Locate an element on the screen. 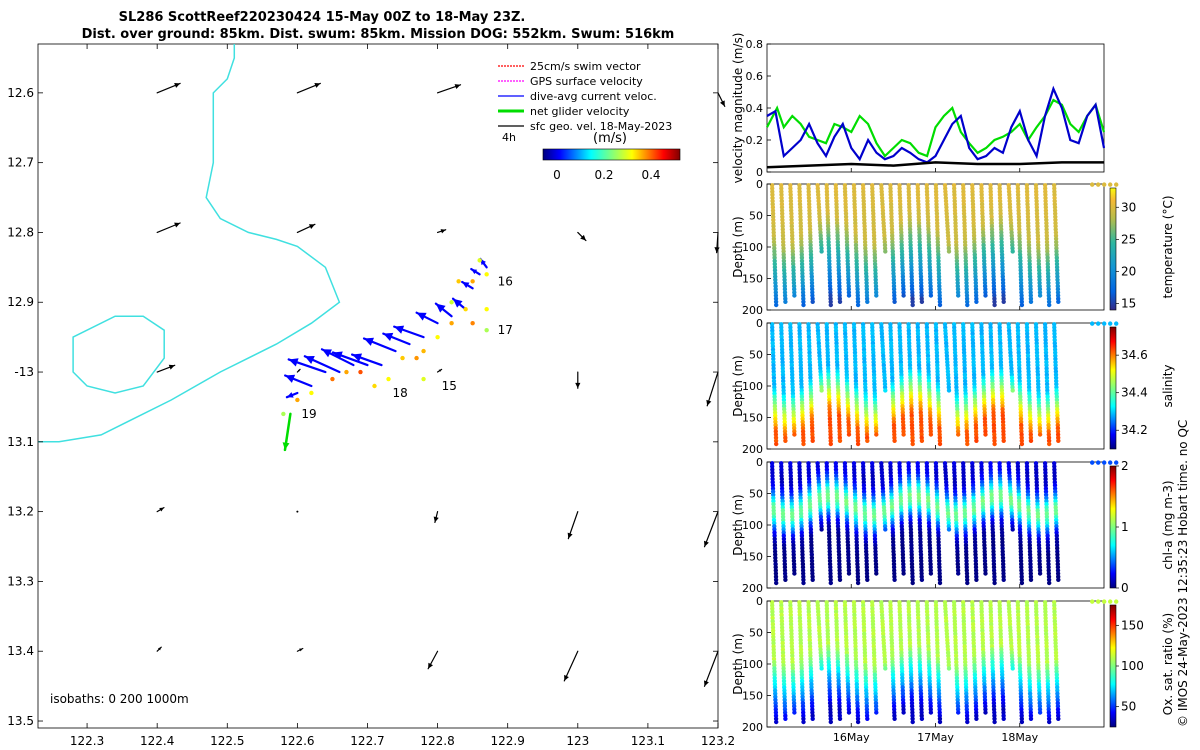  isobath-layer is located at coordinates (189, 243).